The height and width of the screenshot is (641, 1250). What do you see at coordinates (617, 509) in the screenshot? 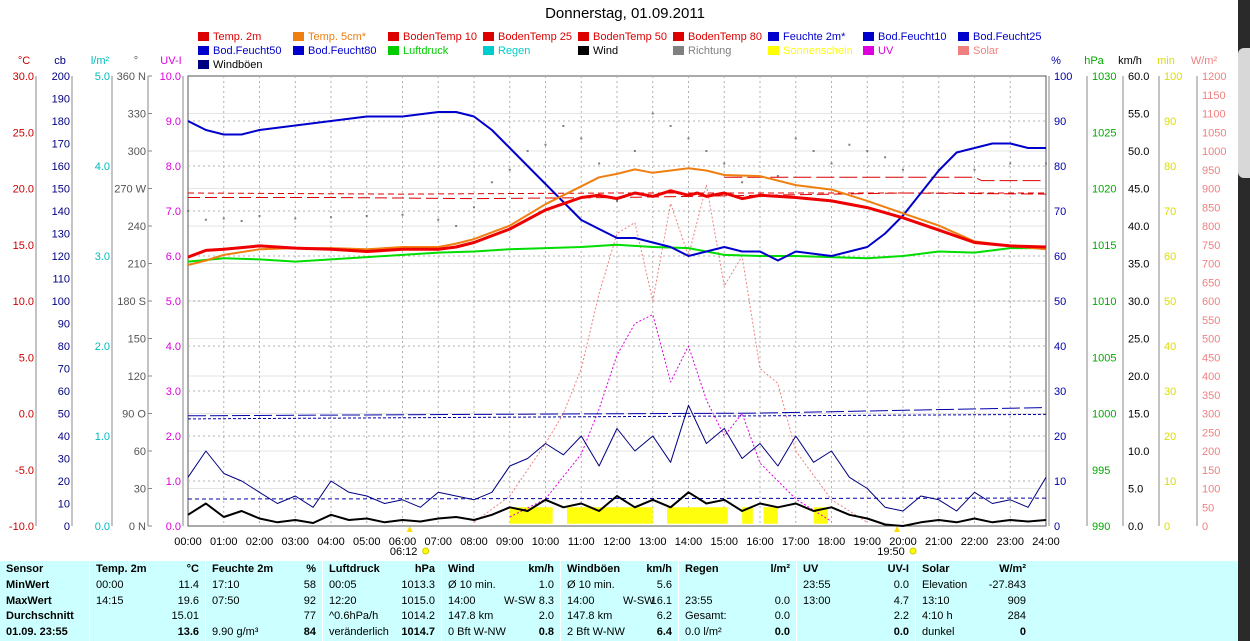
I see `series-line-wind` at bounding box center [617, 509].